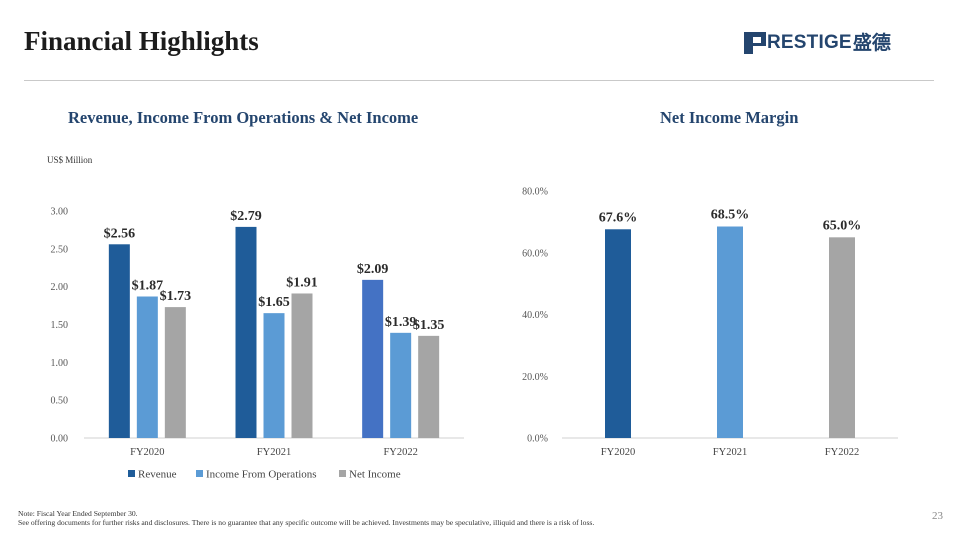 This screenshot has width=959, height=541. Describe the element at coordinates (141, 41) in the screenshot. I see `page-title: Financial Highlights` at that location.